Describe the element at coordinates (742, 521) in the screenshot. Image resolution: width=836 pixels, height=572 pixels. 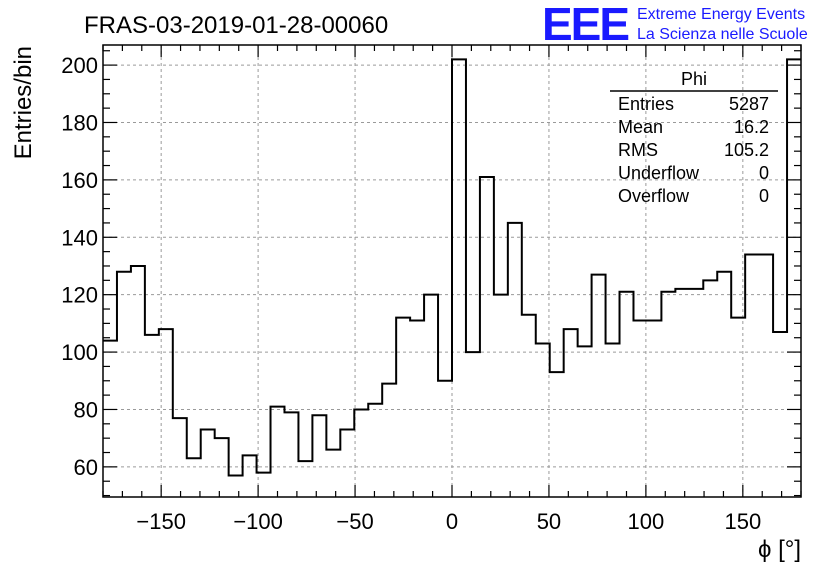
I see `x-tick-label: 150` at that location.